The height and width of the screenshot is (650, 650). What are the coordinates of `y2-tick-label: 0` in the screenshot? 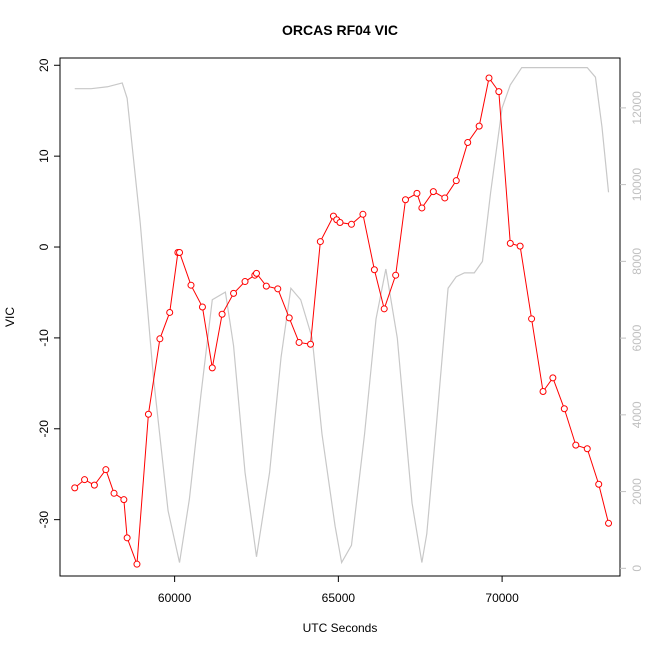 It's located at (637, 568).